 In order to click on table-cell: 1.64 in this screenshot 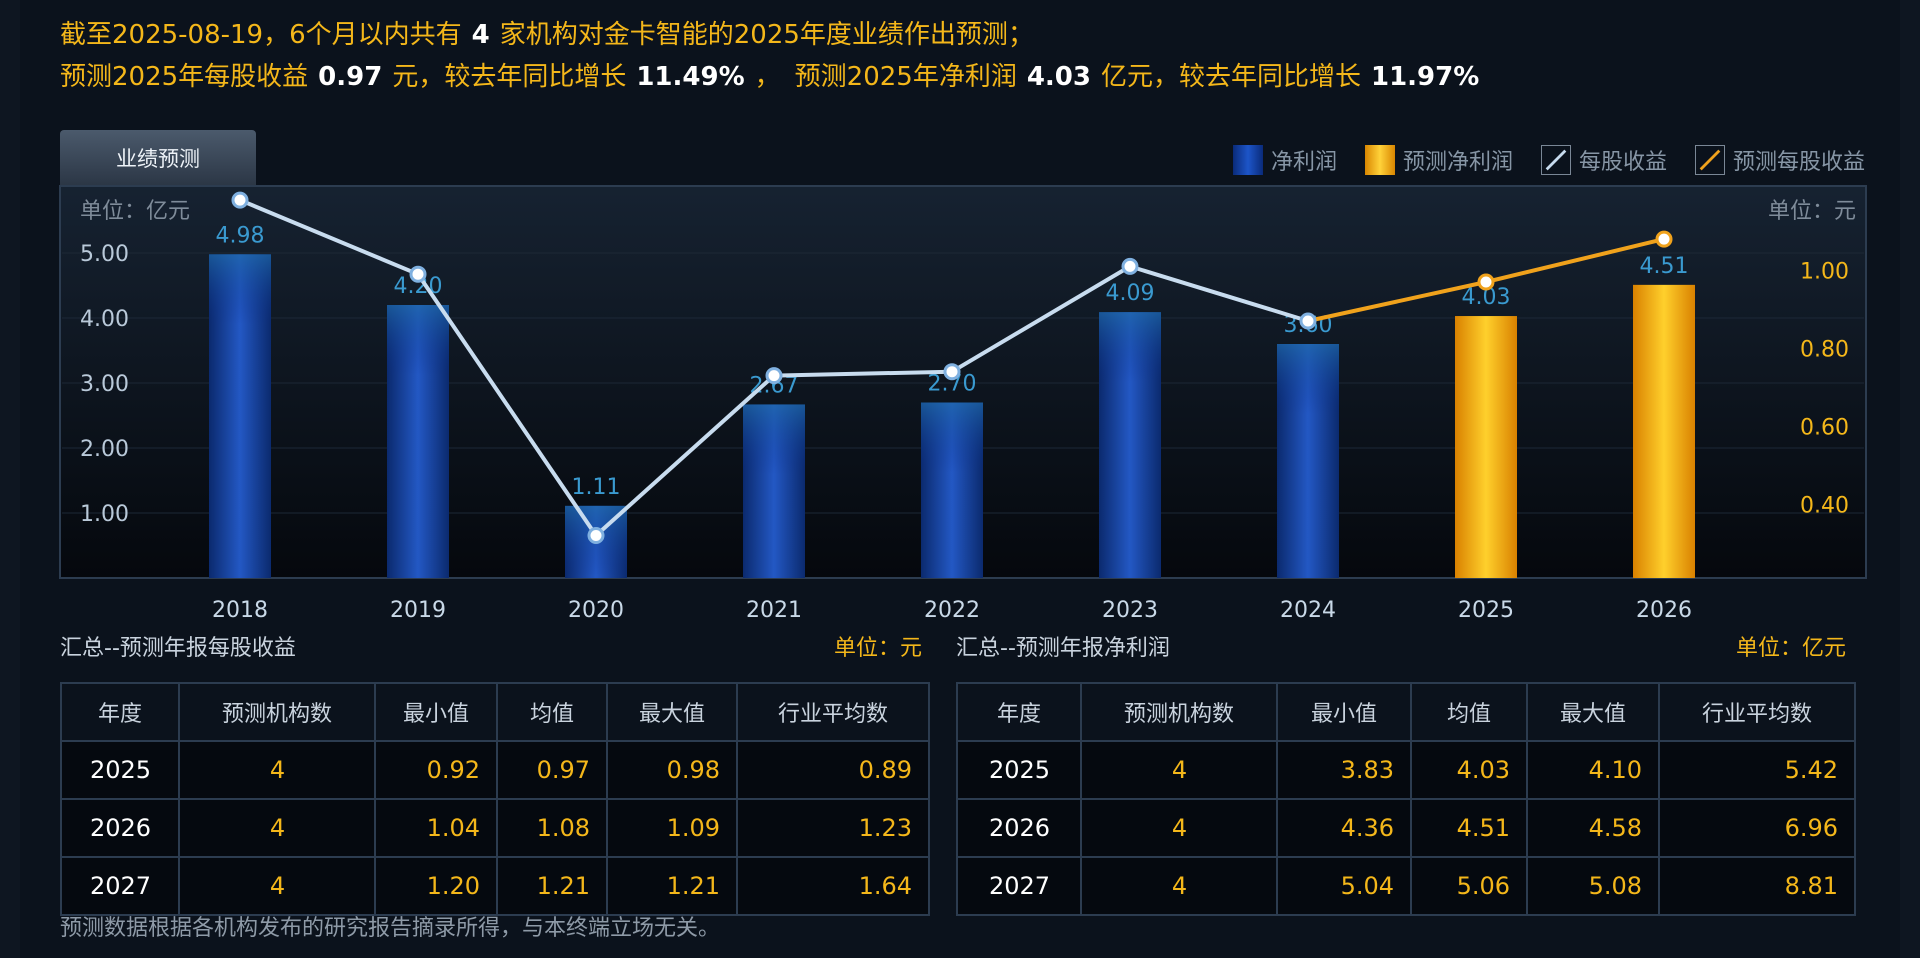, I will do `click(833, 886)`.